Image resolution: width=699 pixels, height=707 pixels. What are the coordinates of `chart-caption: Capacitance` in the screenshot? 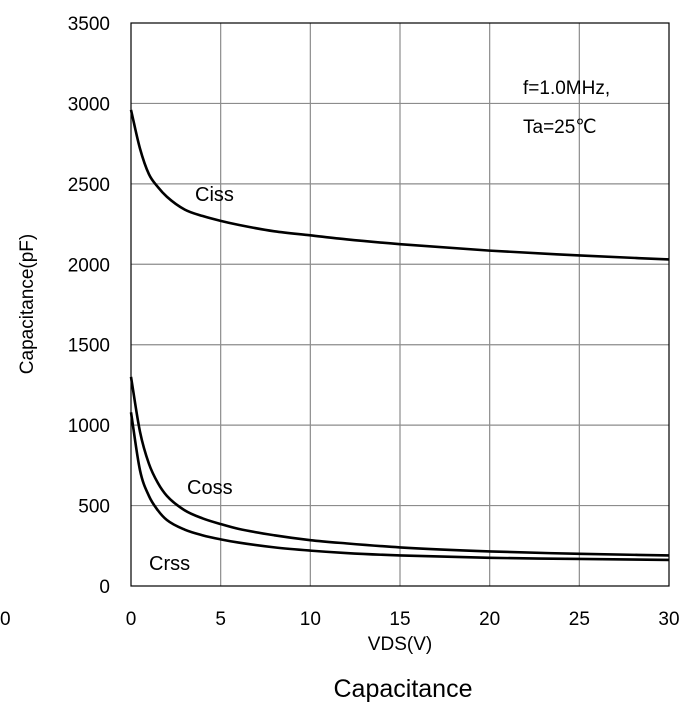 It's located at (403, 689).